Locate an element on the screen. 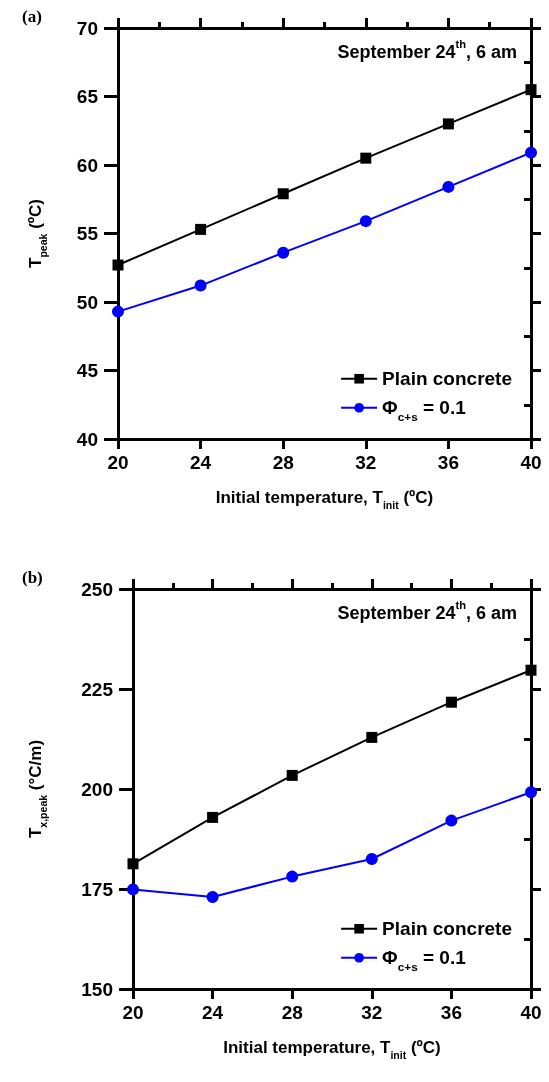  y-tick-label: 250 is located at coordinates (97, 589).